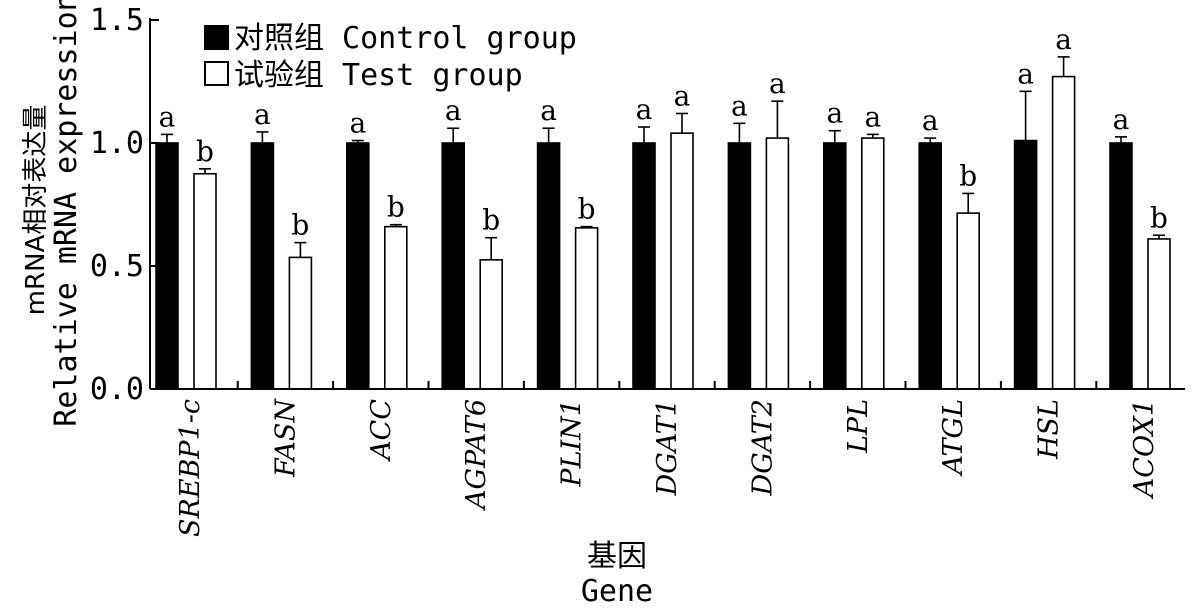  What do you see at coordinates (617, 591) in the screenshot?
I see `x-axis-title-en: Gene` at bounding box center [617, 591].